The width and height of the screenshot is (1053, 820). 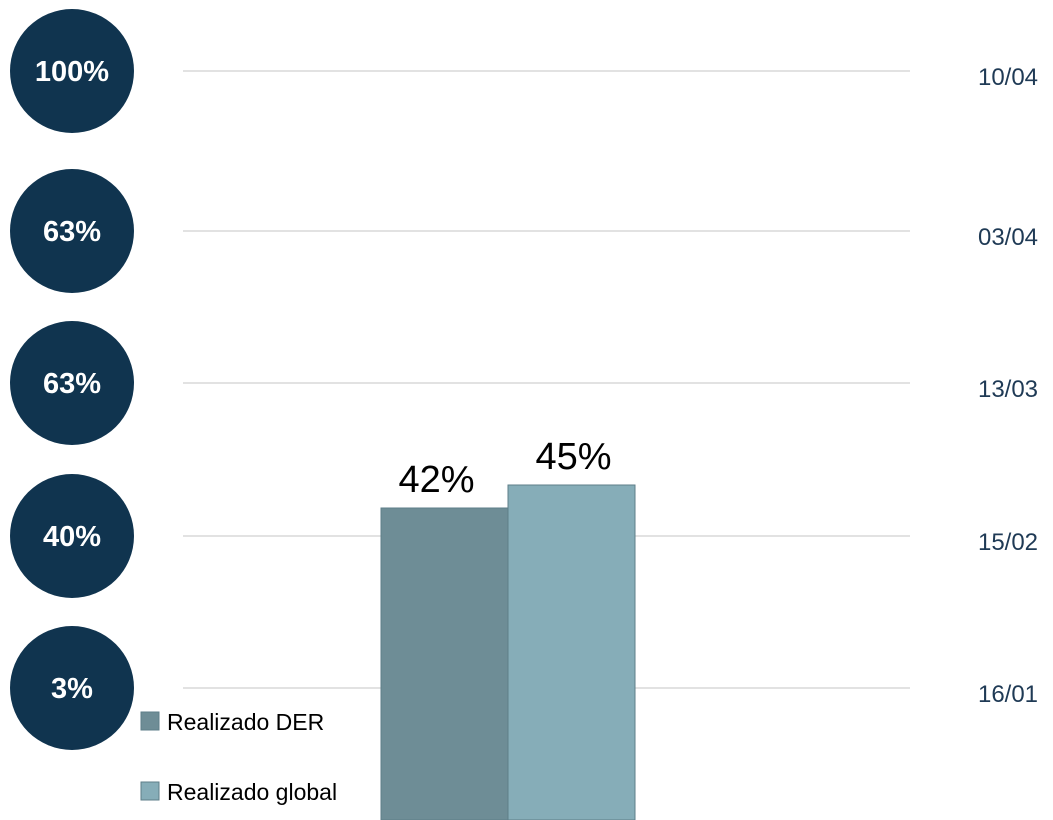 I want to click on milestone-percent-label: 3%, so click(x=72, y=689).